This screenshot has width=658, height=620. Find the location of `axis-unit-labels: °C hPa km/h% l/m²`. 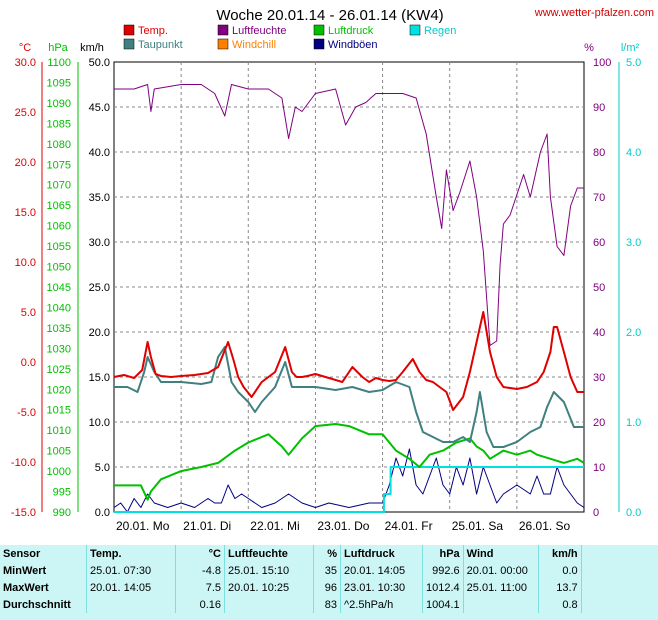

axis-unit-labels: °C hPa km/h% l/m² is located at coordinates (329, 48).